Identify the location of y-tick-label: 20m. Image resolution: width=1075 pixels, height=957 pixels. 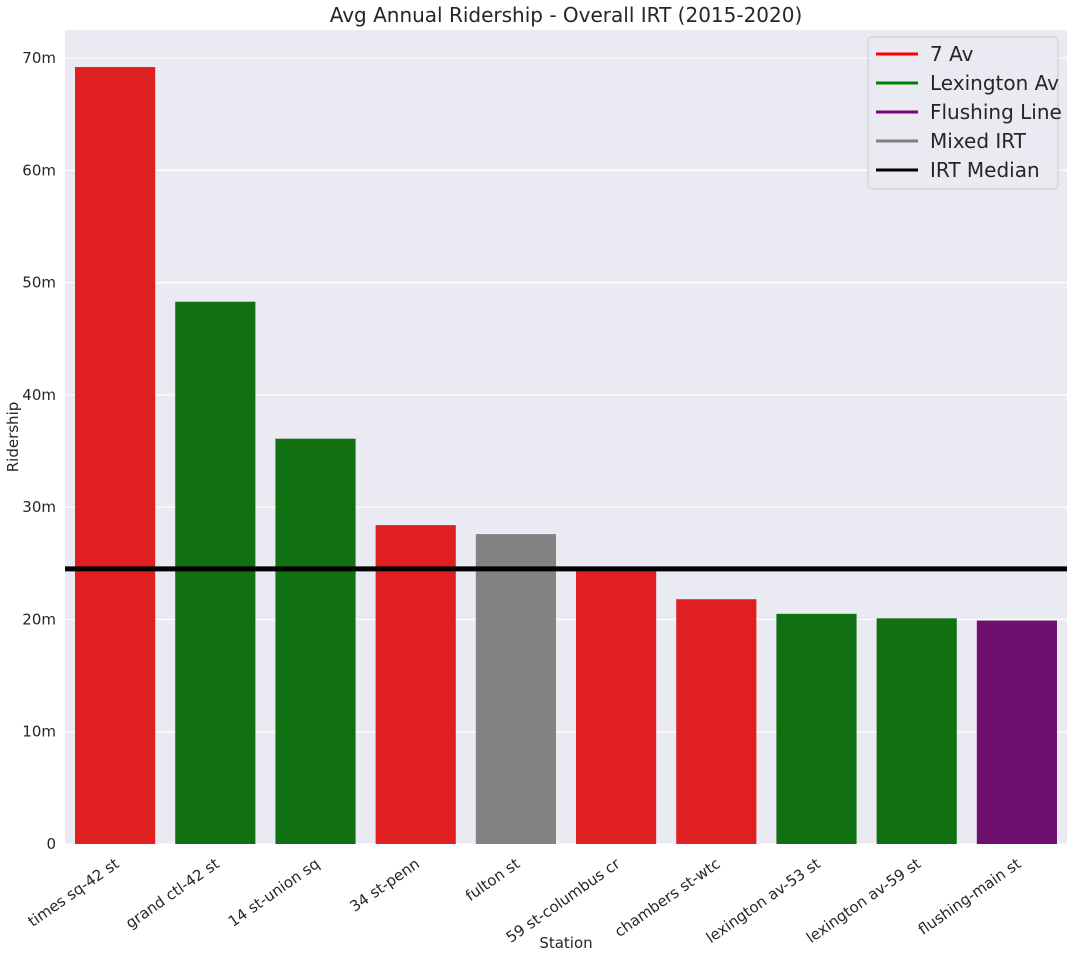
(39, 619).